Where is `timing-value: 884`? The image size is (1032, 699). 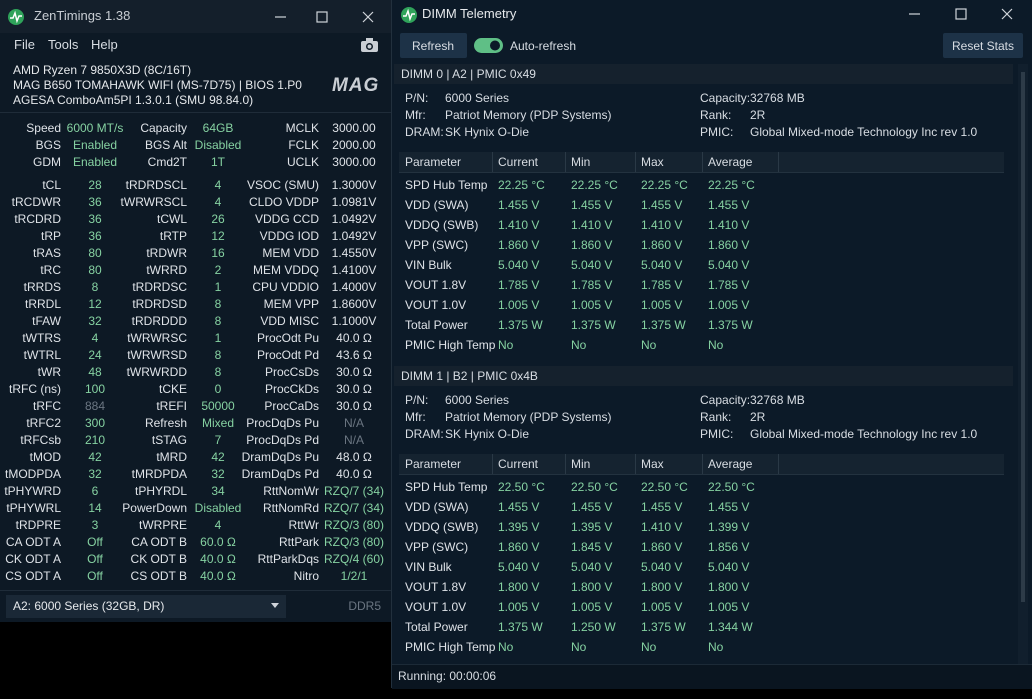 timing-value: 884 is located at coordinates (95, 406).